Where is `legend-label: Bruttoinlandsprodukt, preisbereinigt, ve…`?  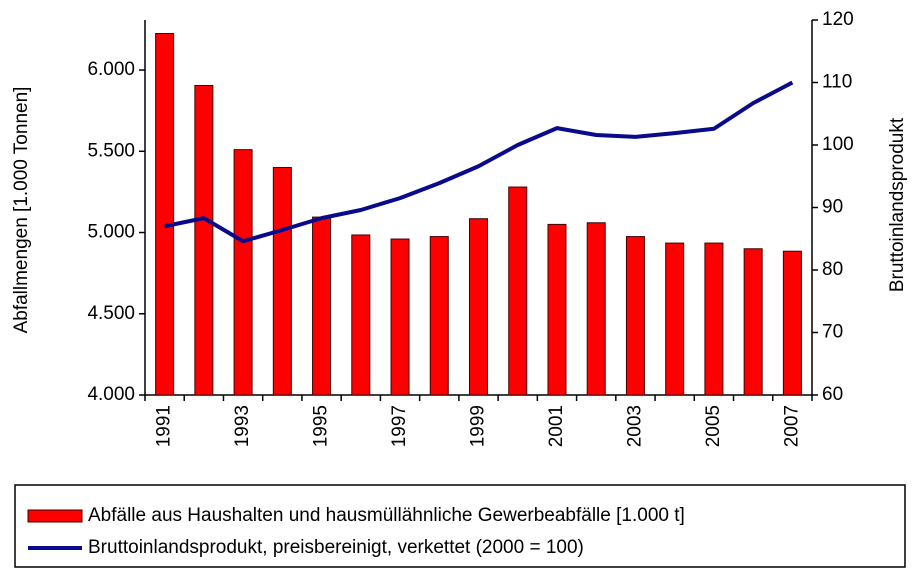
legend-label: Bruttoinlandsprodukt, preisbereinigt, ve… is located at coordinates (336, 547).